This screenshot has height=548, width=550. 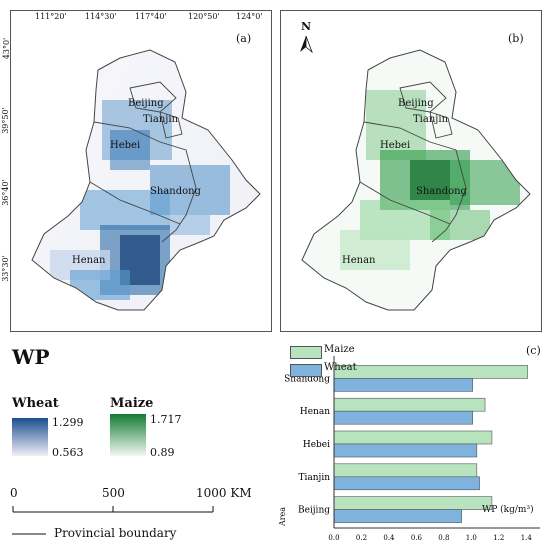 What do you see at coordinates (340, 367) in the screenshot?
I see `legend-label-wheat: Wheat` at bounding box center [340, 367].